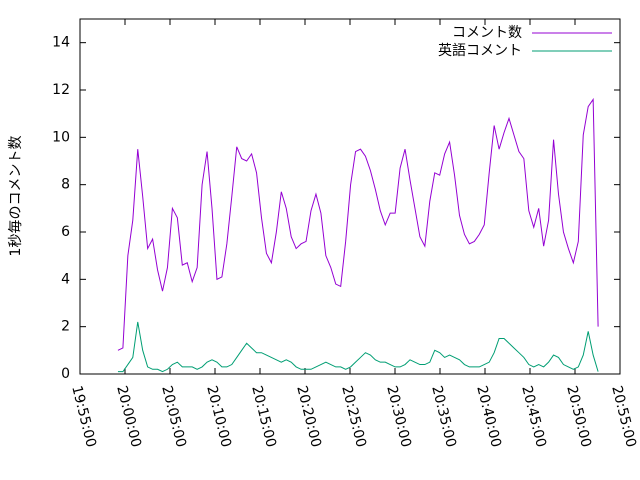 The width and height of the screenshot is (640, 480). Describe the element at coordinates (173, 416) in the screenshot. I see `x-tick-label: 20:05:00` at that location.